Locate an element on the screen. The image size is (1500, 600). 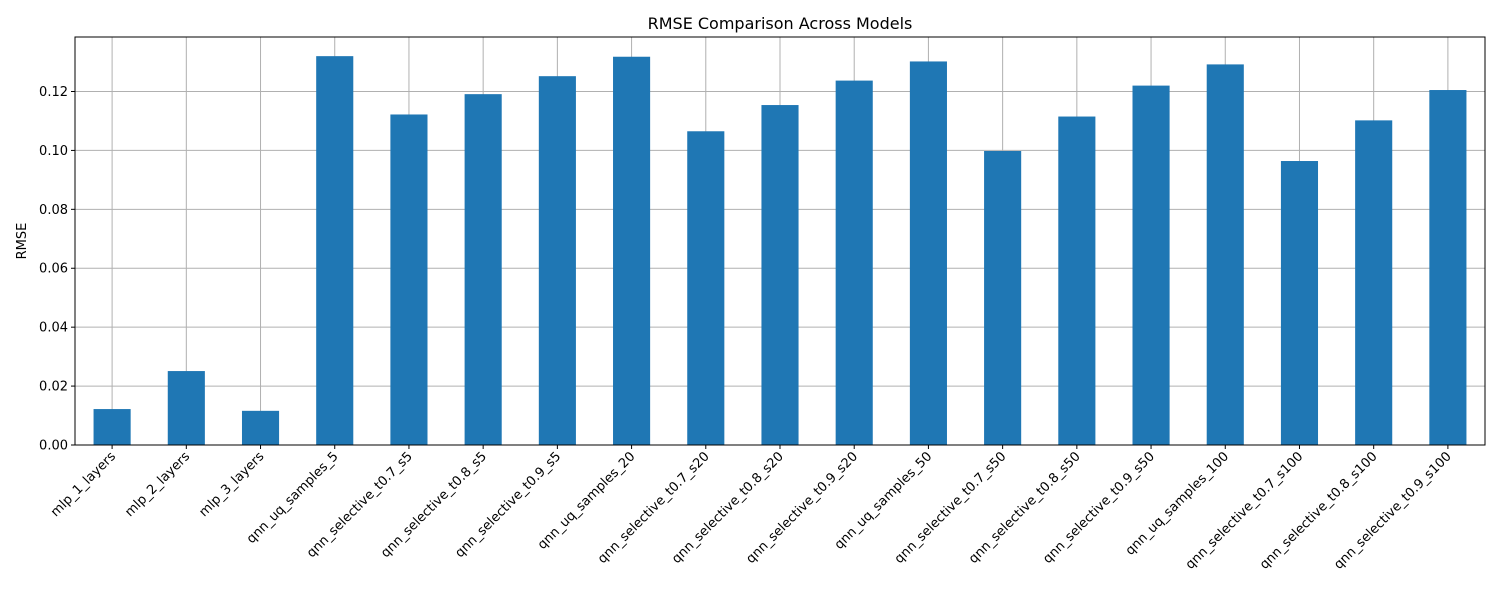
x-tick-label: qnn_selective_t0.8_s100 is located at coordinates (1318, 510).